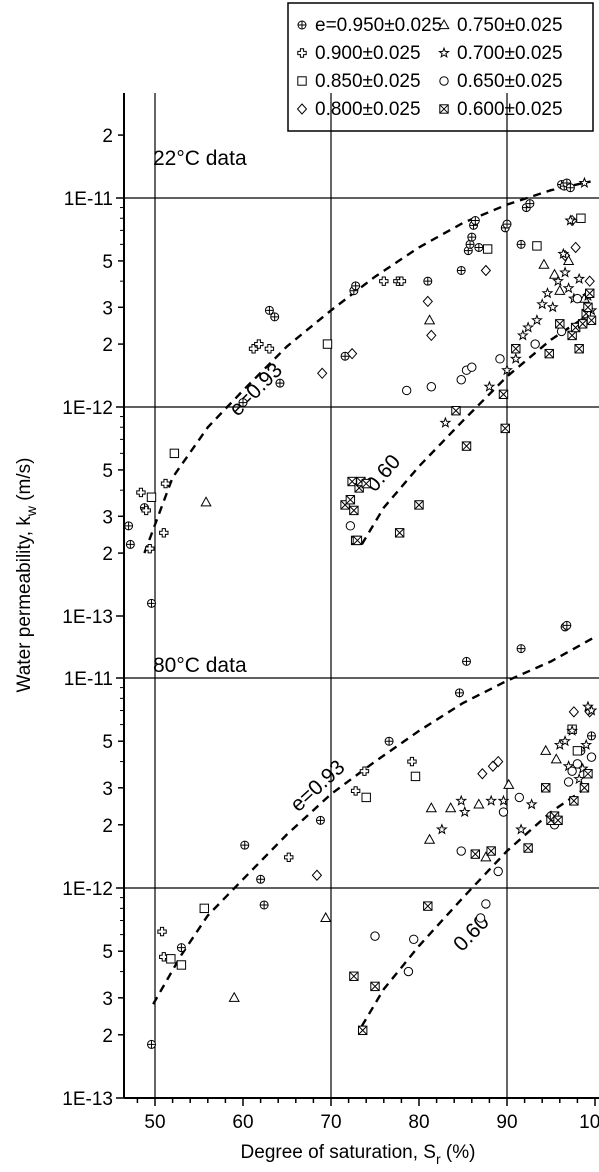 The height and width of the screenshot is (1172, 599). I want to click on x-tick-label: 70, so click(330, 1122).